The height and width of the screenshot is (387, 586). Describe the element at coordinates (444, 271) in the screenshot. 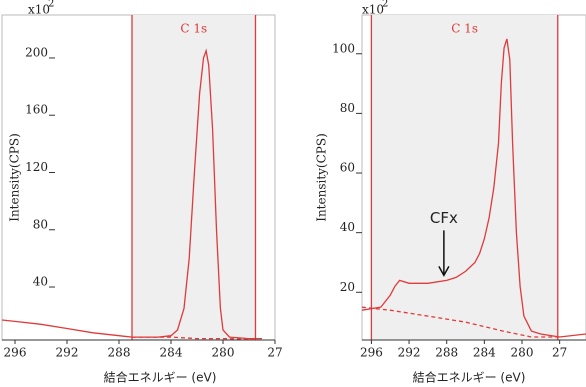

I see `arrow-head` at that location.